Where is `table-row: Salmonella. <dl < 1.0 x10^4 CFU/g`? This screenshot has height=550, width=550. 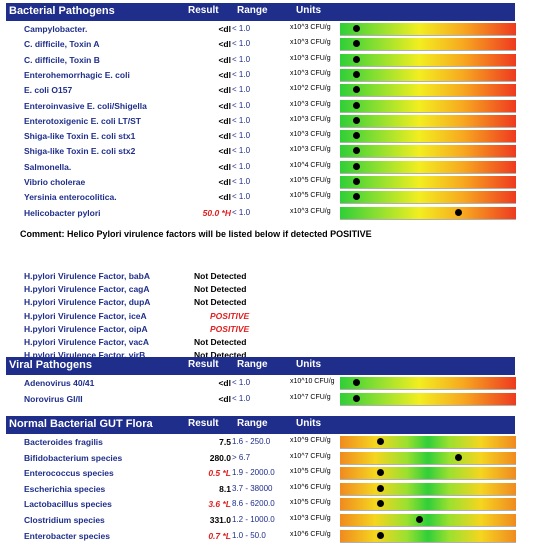
table-row: Salmonella. <dl < 1.0 x10^4 CFU/g is located at coordinates (261, 167).